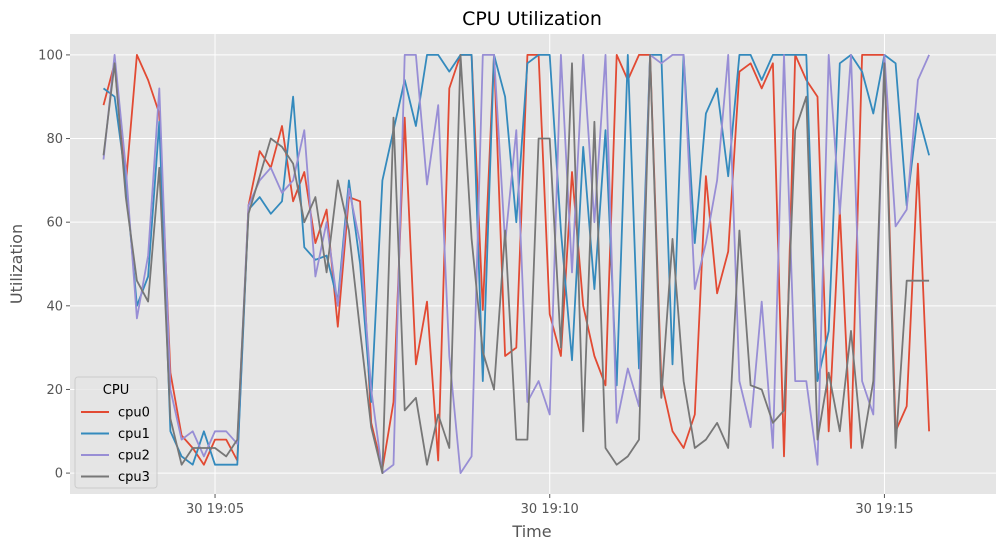 Image resolution: width=1006 pixels, height=549 pixels. I want to click on y-tick-label: 60, so click(54, 223).